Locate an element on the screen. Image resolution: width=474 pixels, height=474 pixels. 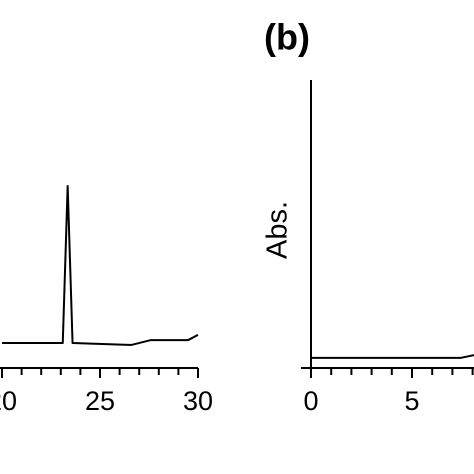
x-tick-label: 20 is located at coordinates (8, 401).